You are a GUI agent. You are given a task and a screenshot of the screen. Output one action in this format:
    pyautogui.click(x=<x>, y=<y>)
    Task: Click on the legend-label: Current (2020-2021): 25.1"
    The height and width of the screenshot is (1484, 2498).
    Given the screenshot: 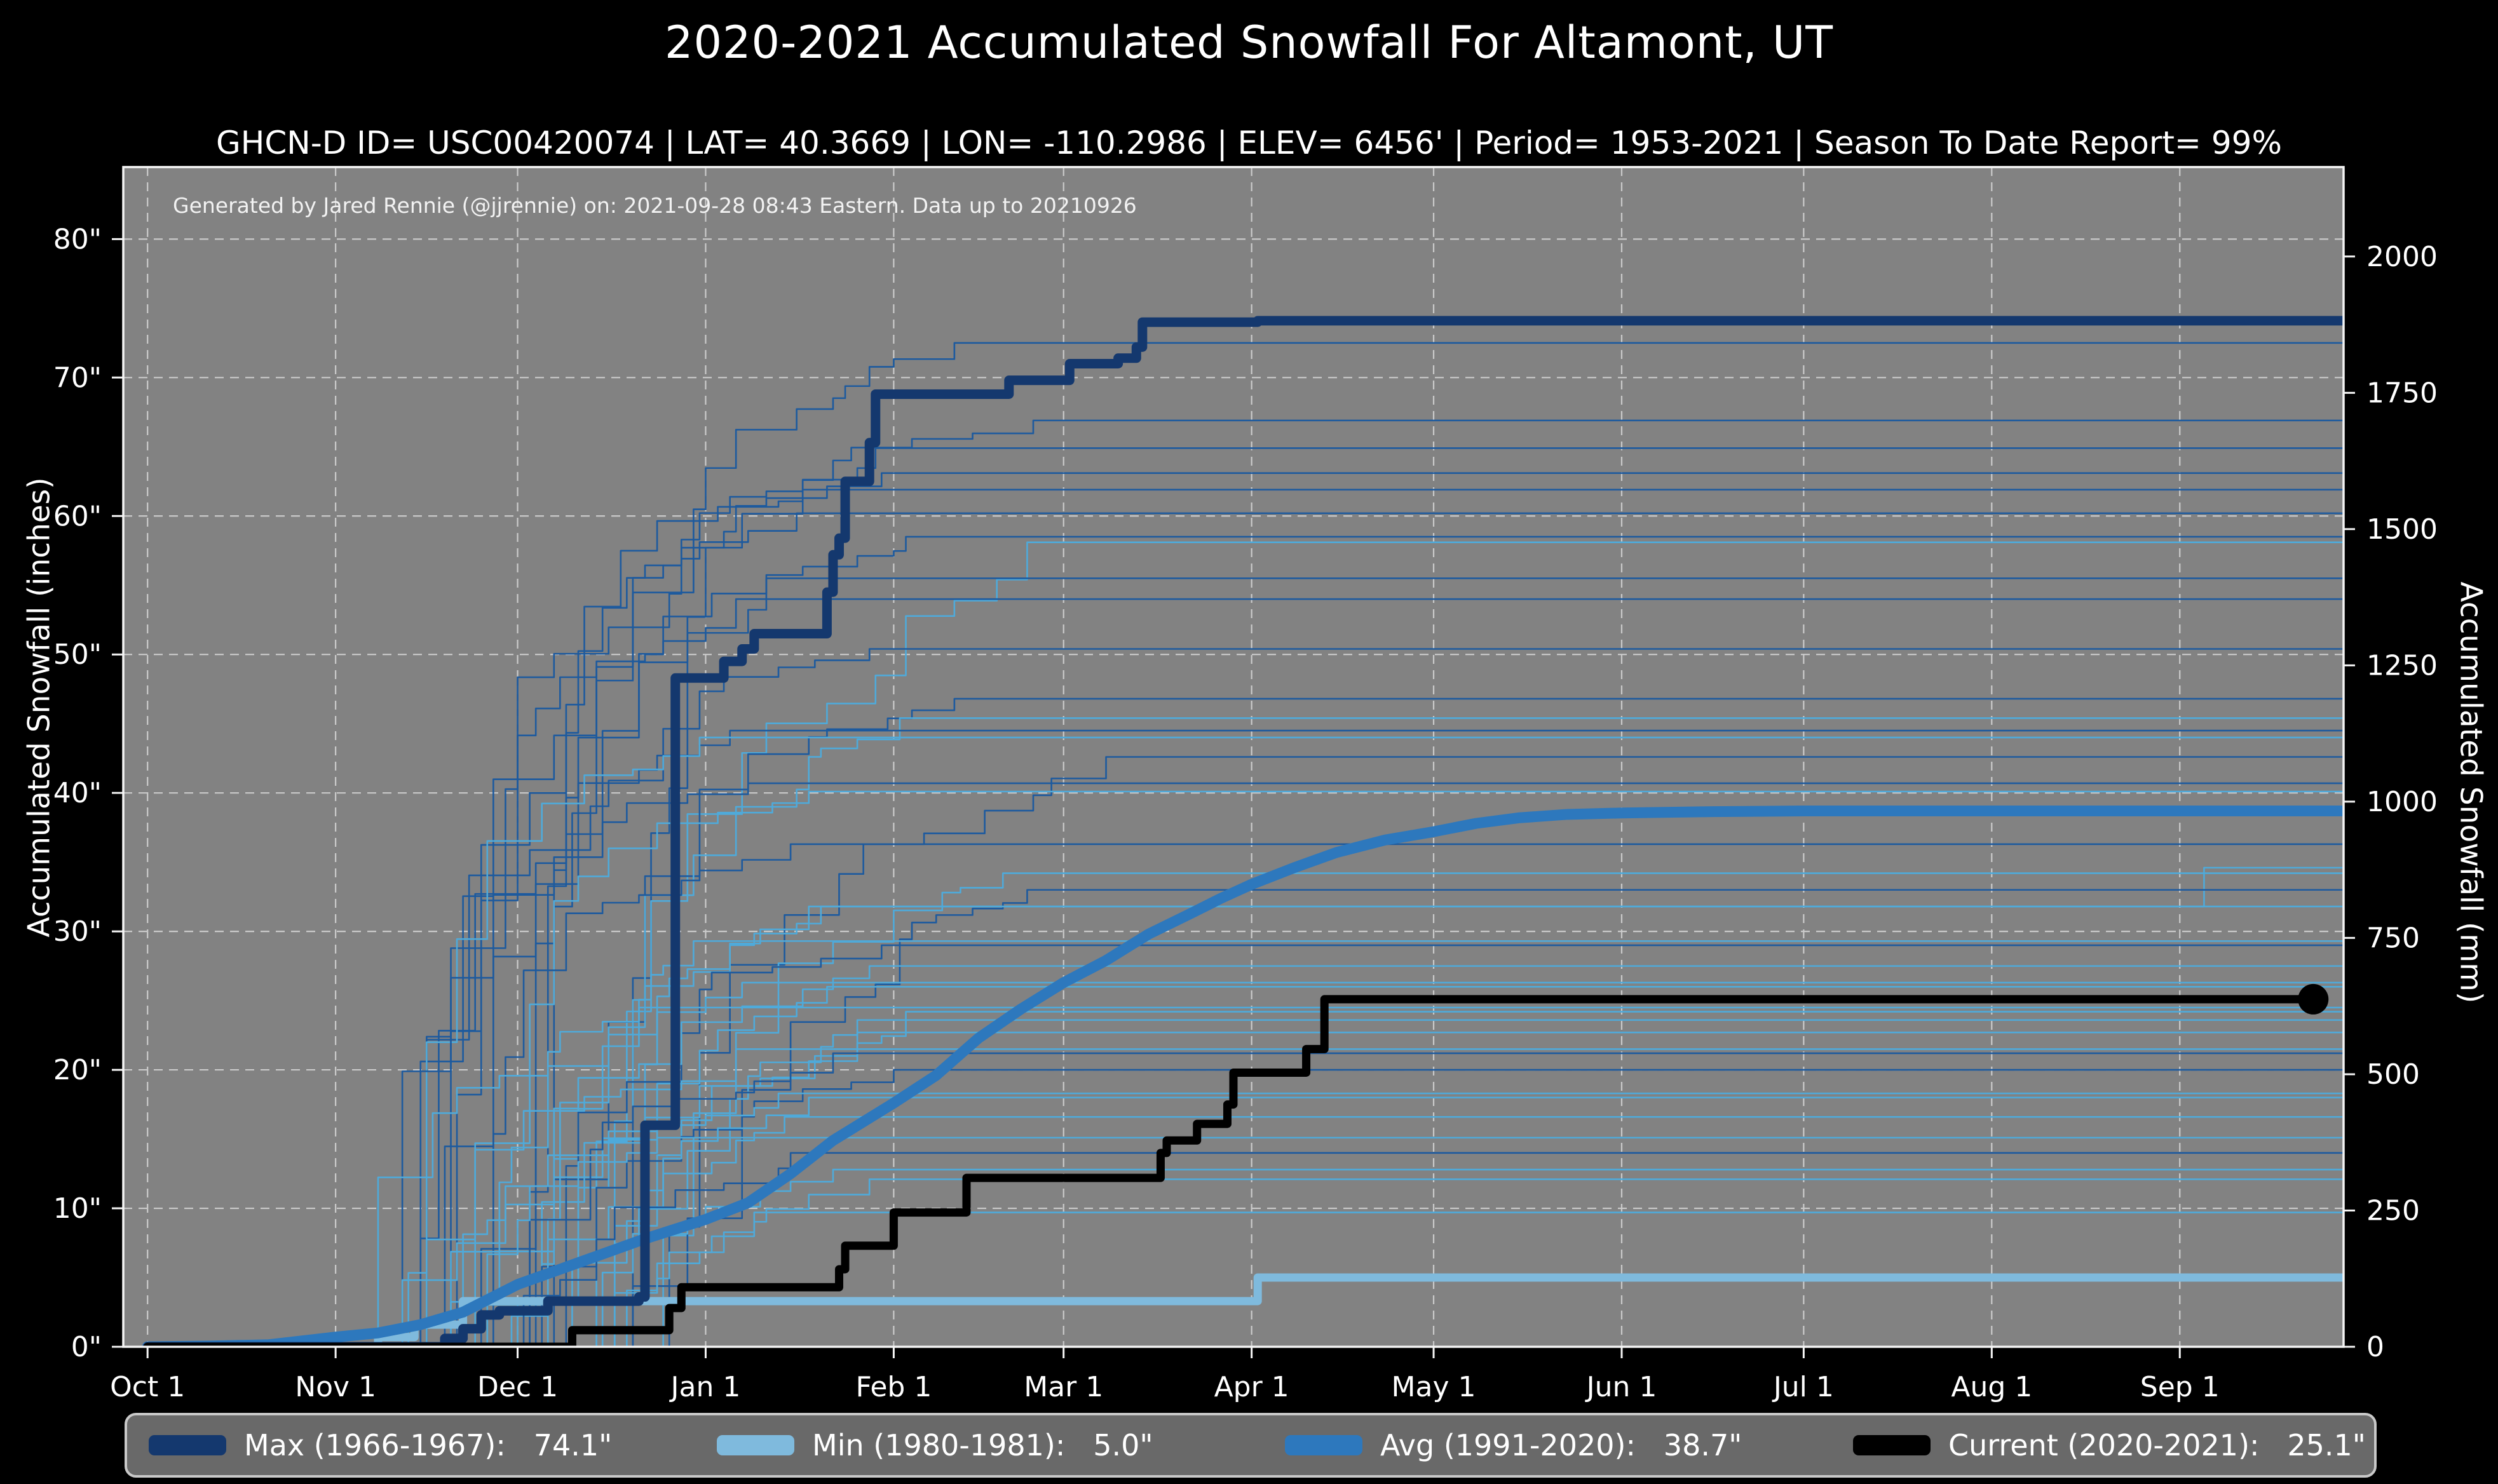 What is the action you would take?
    pyautogui.click(x=2157, y=1445)
    